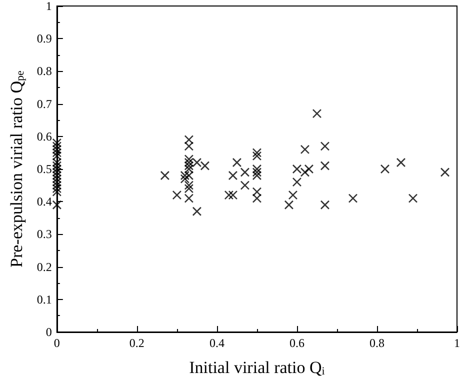 The height and width of the screenshot is (382, 463). I want to click on y-tick-label: 0.7, so click(44, 103).